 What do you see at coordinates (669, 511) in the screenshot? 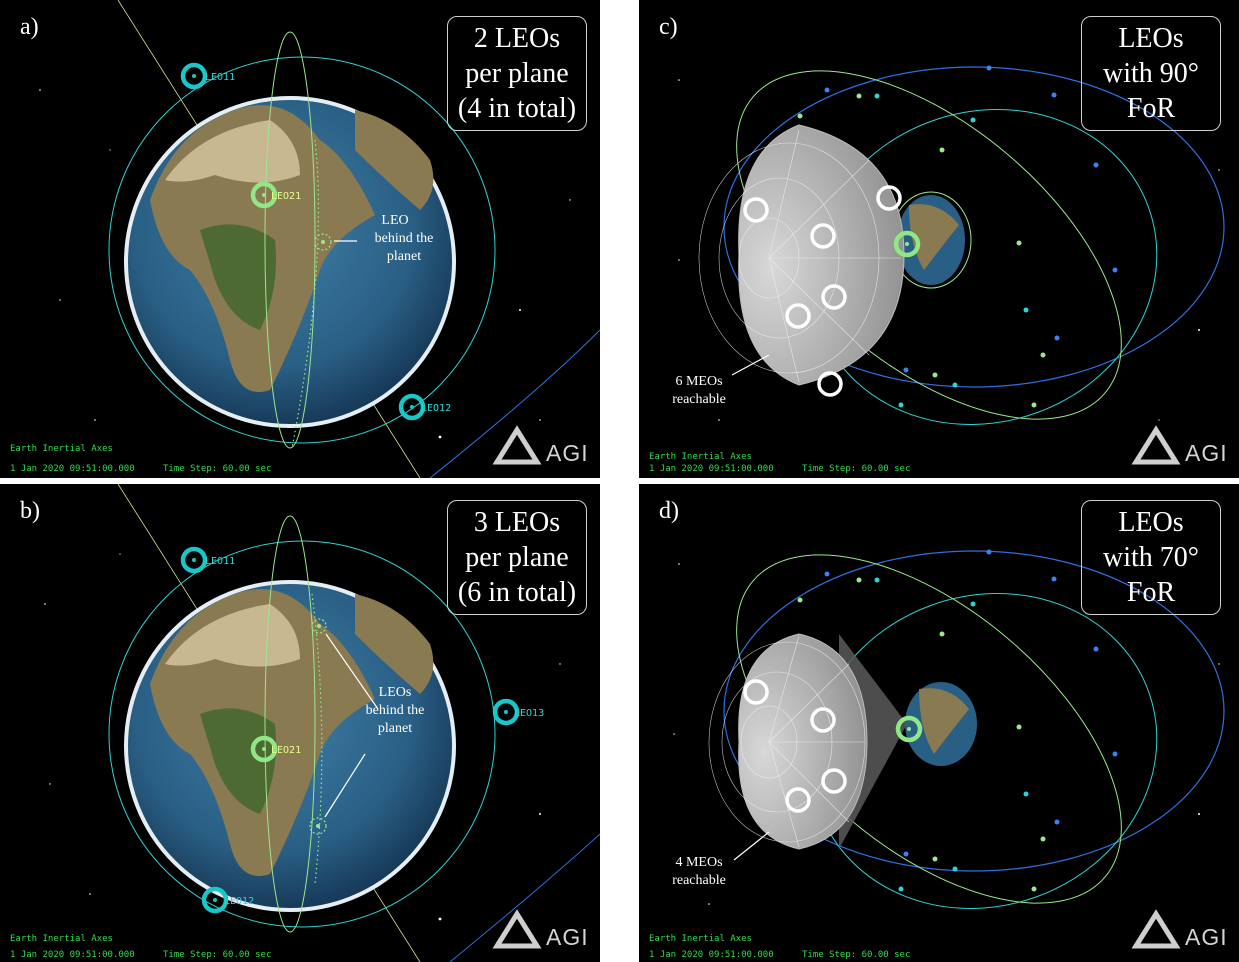
I see `panel-label: d)` at bounding box center [669, 511].